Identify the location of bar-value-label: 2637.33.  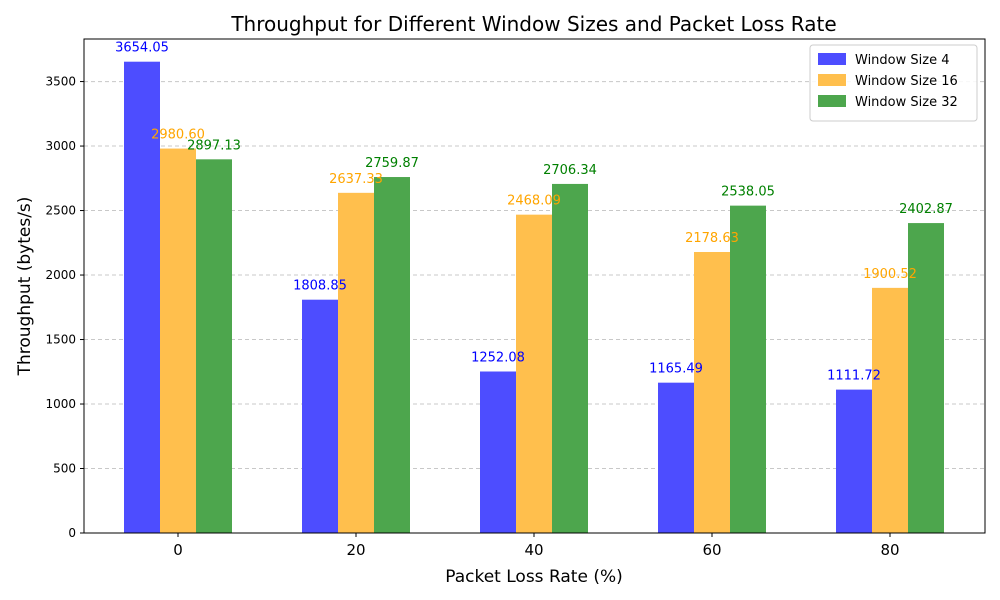
(356, 179).